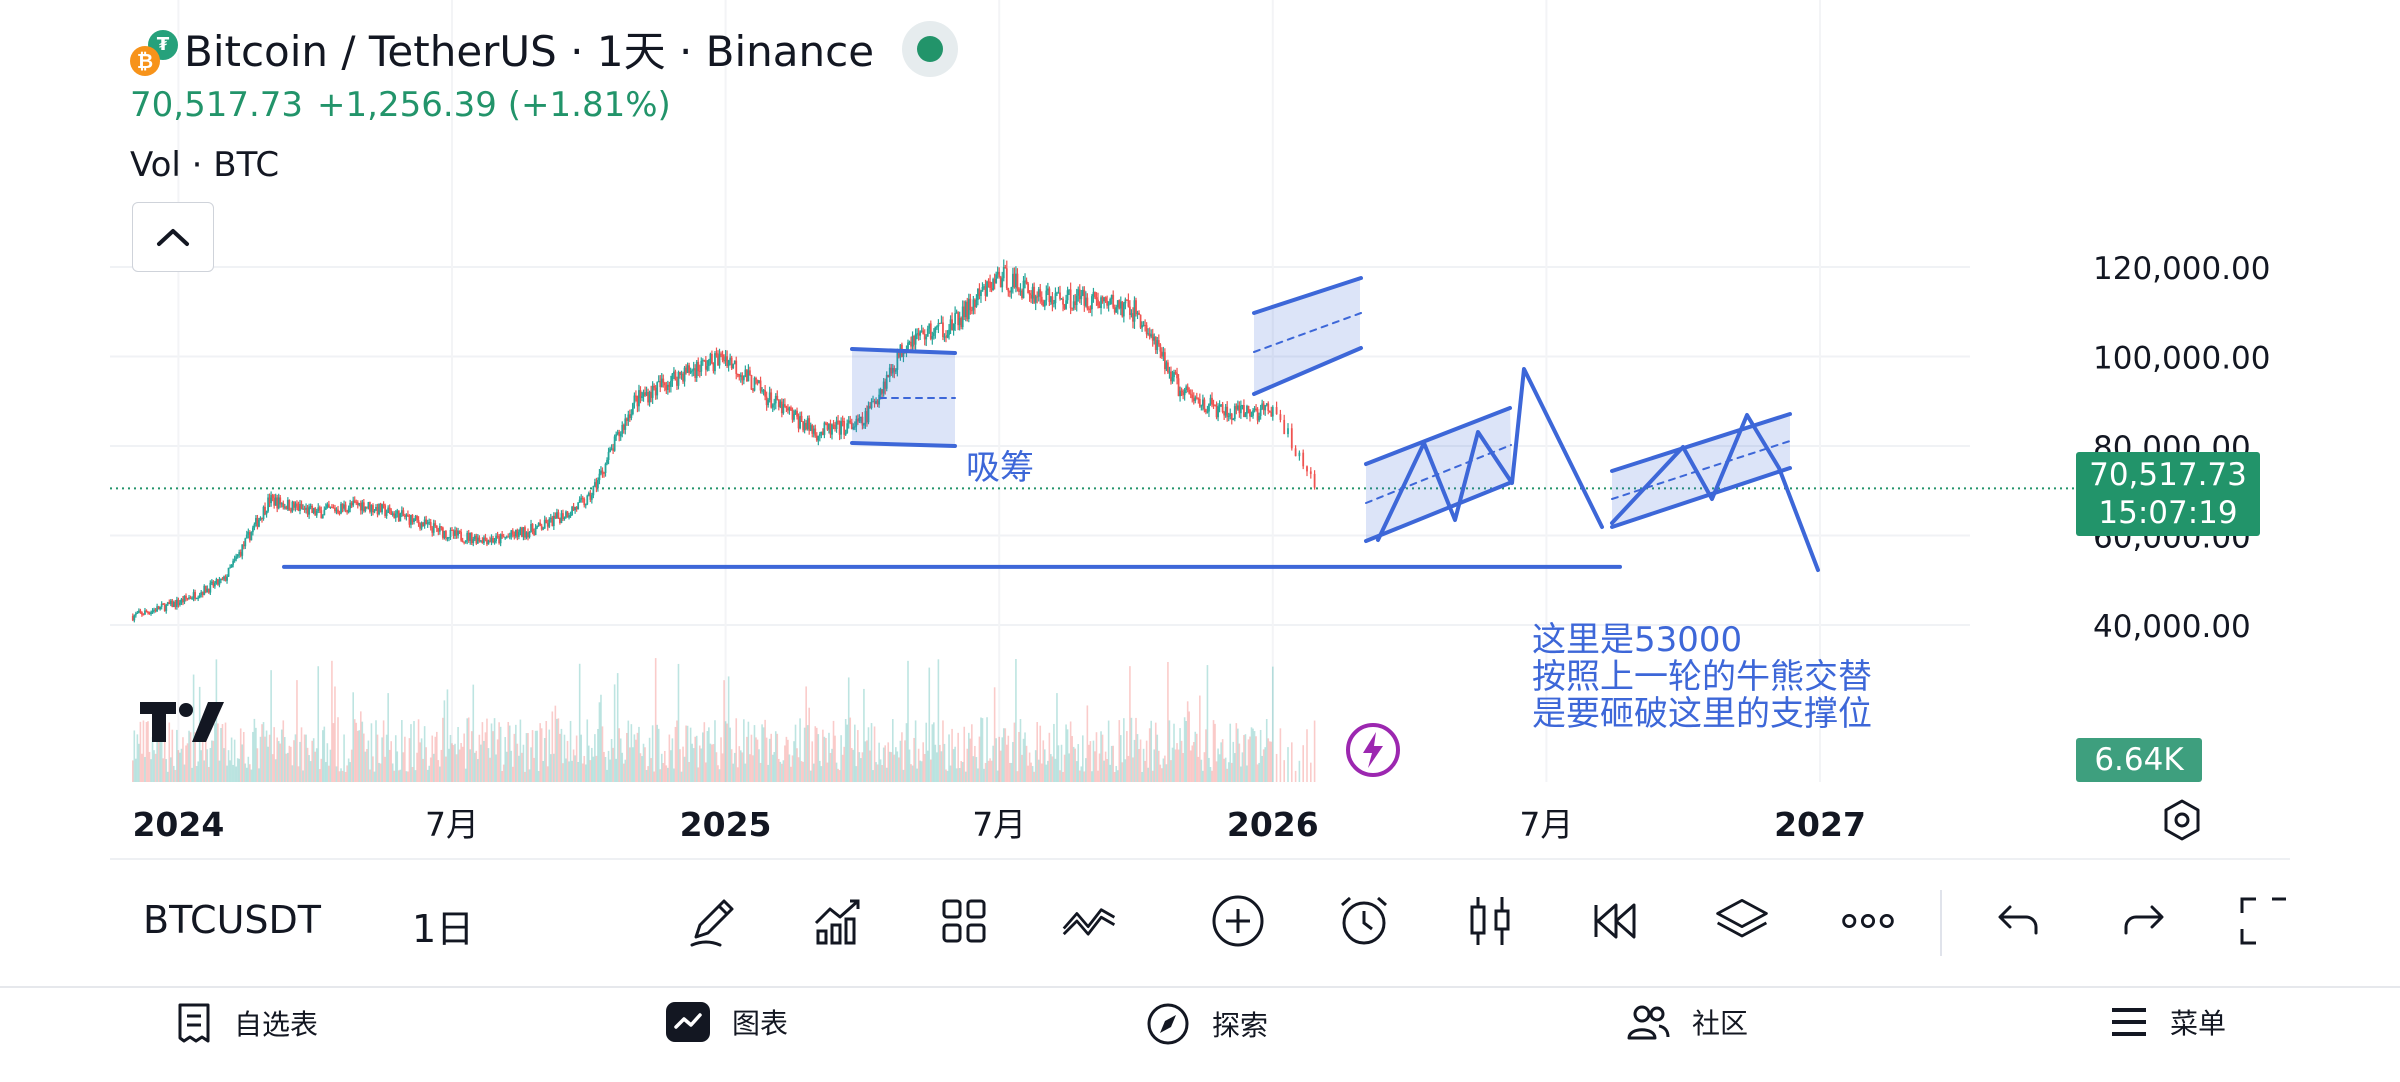 This screenshot has height=1082, width=2400. Describe the element at coordinates (1687, 1022) in the screenshot. I see `nav-community: 社区` at that location.